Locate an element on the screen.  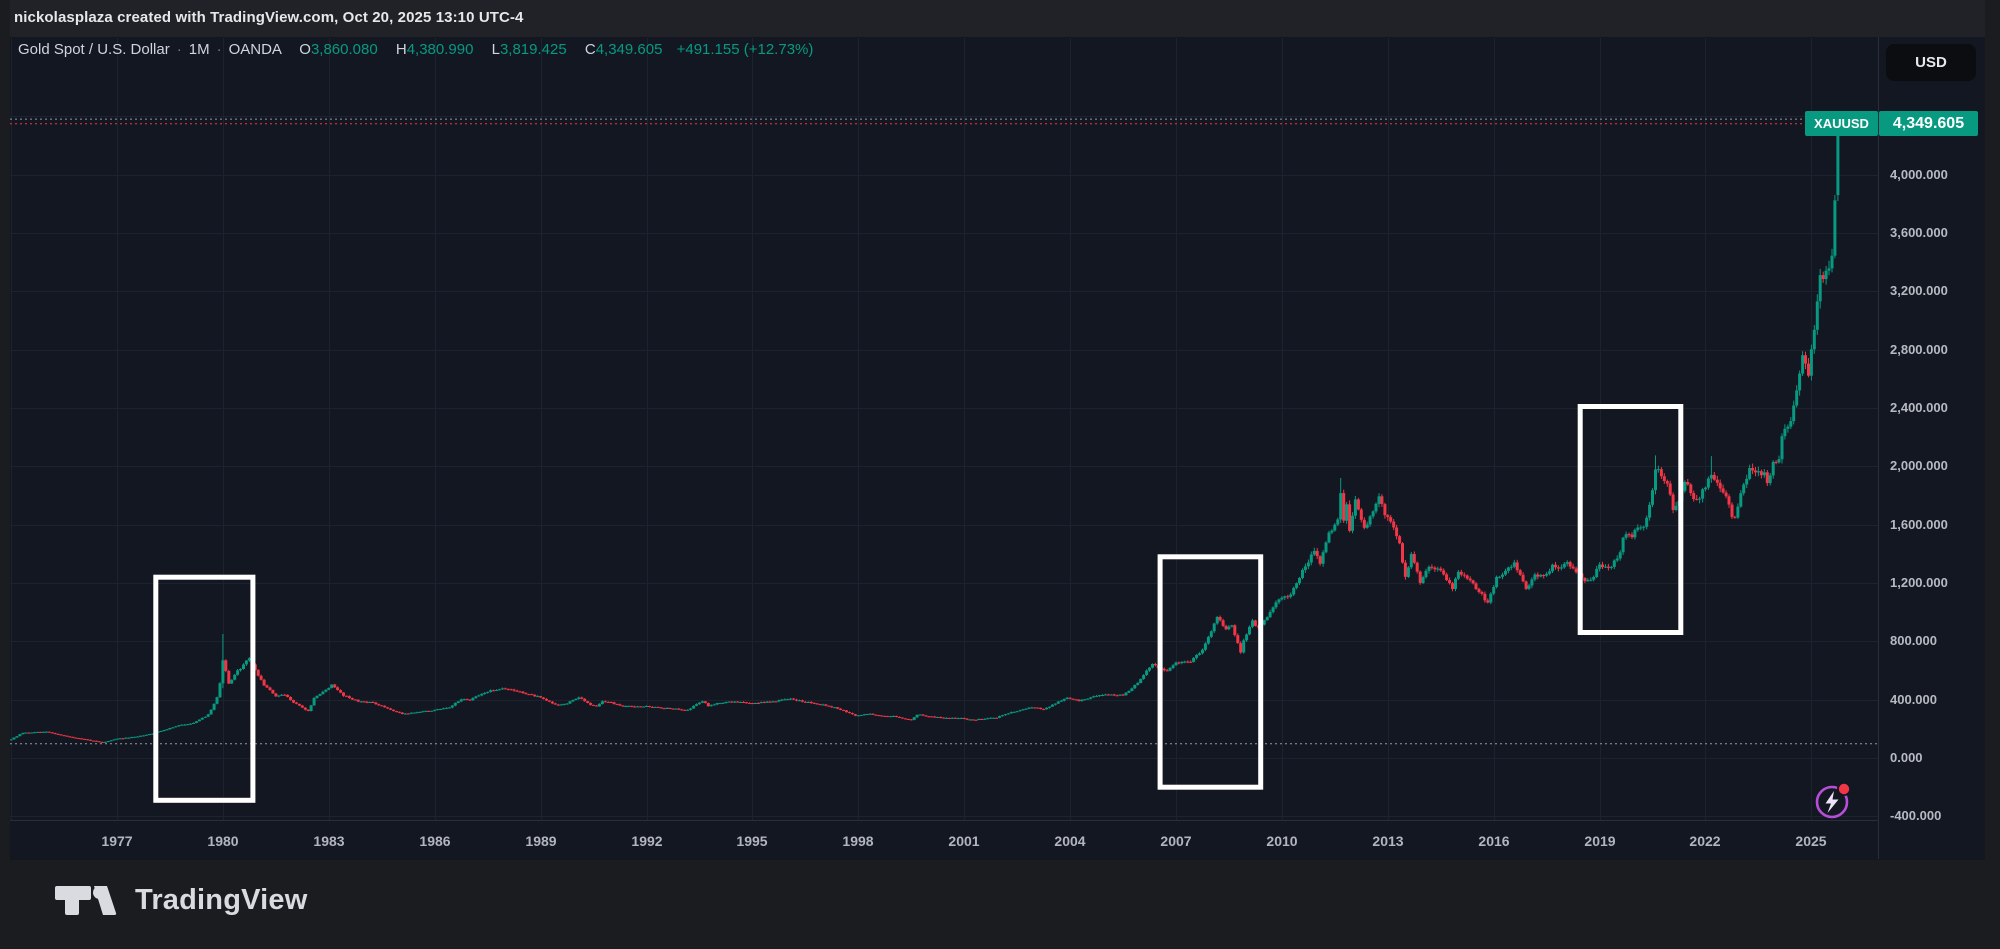
price-axis-label: 3,600.000 is located at coordinates (1919, 232).